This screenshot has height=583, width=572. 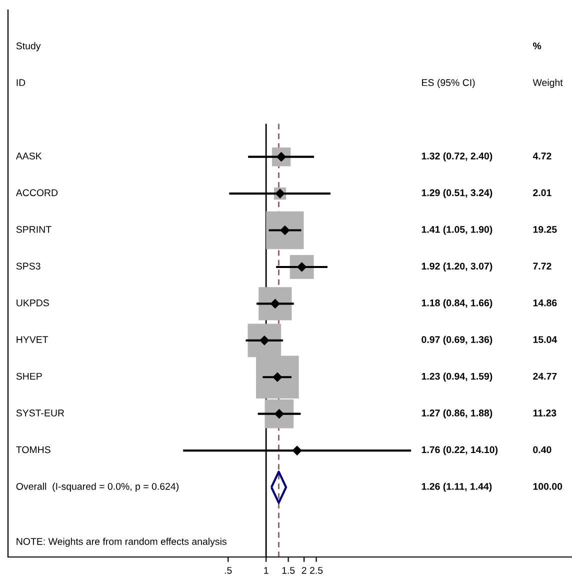 What do you see at coordinates (304, 570) in the screenshot?
I see `x-tick-label: 2` at bounding box center [304, 570].